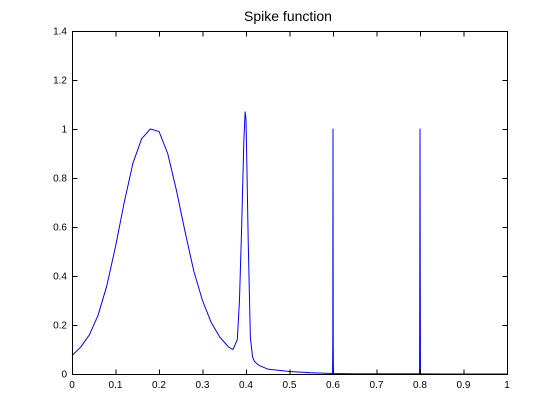 This screenshot has height=420, width=560. What do you see at coordinates (60, 228) in the screenshot?
I see `y-tick-label: 0.6` at bounding box center [60, 228].